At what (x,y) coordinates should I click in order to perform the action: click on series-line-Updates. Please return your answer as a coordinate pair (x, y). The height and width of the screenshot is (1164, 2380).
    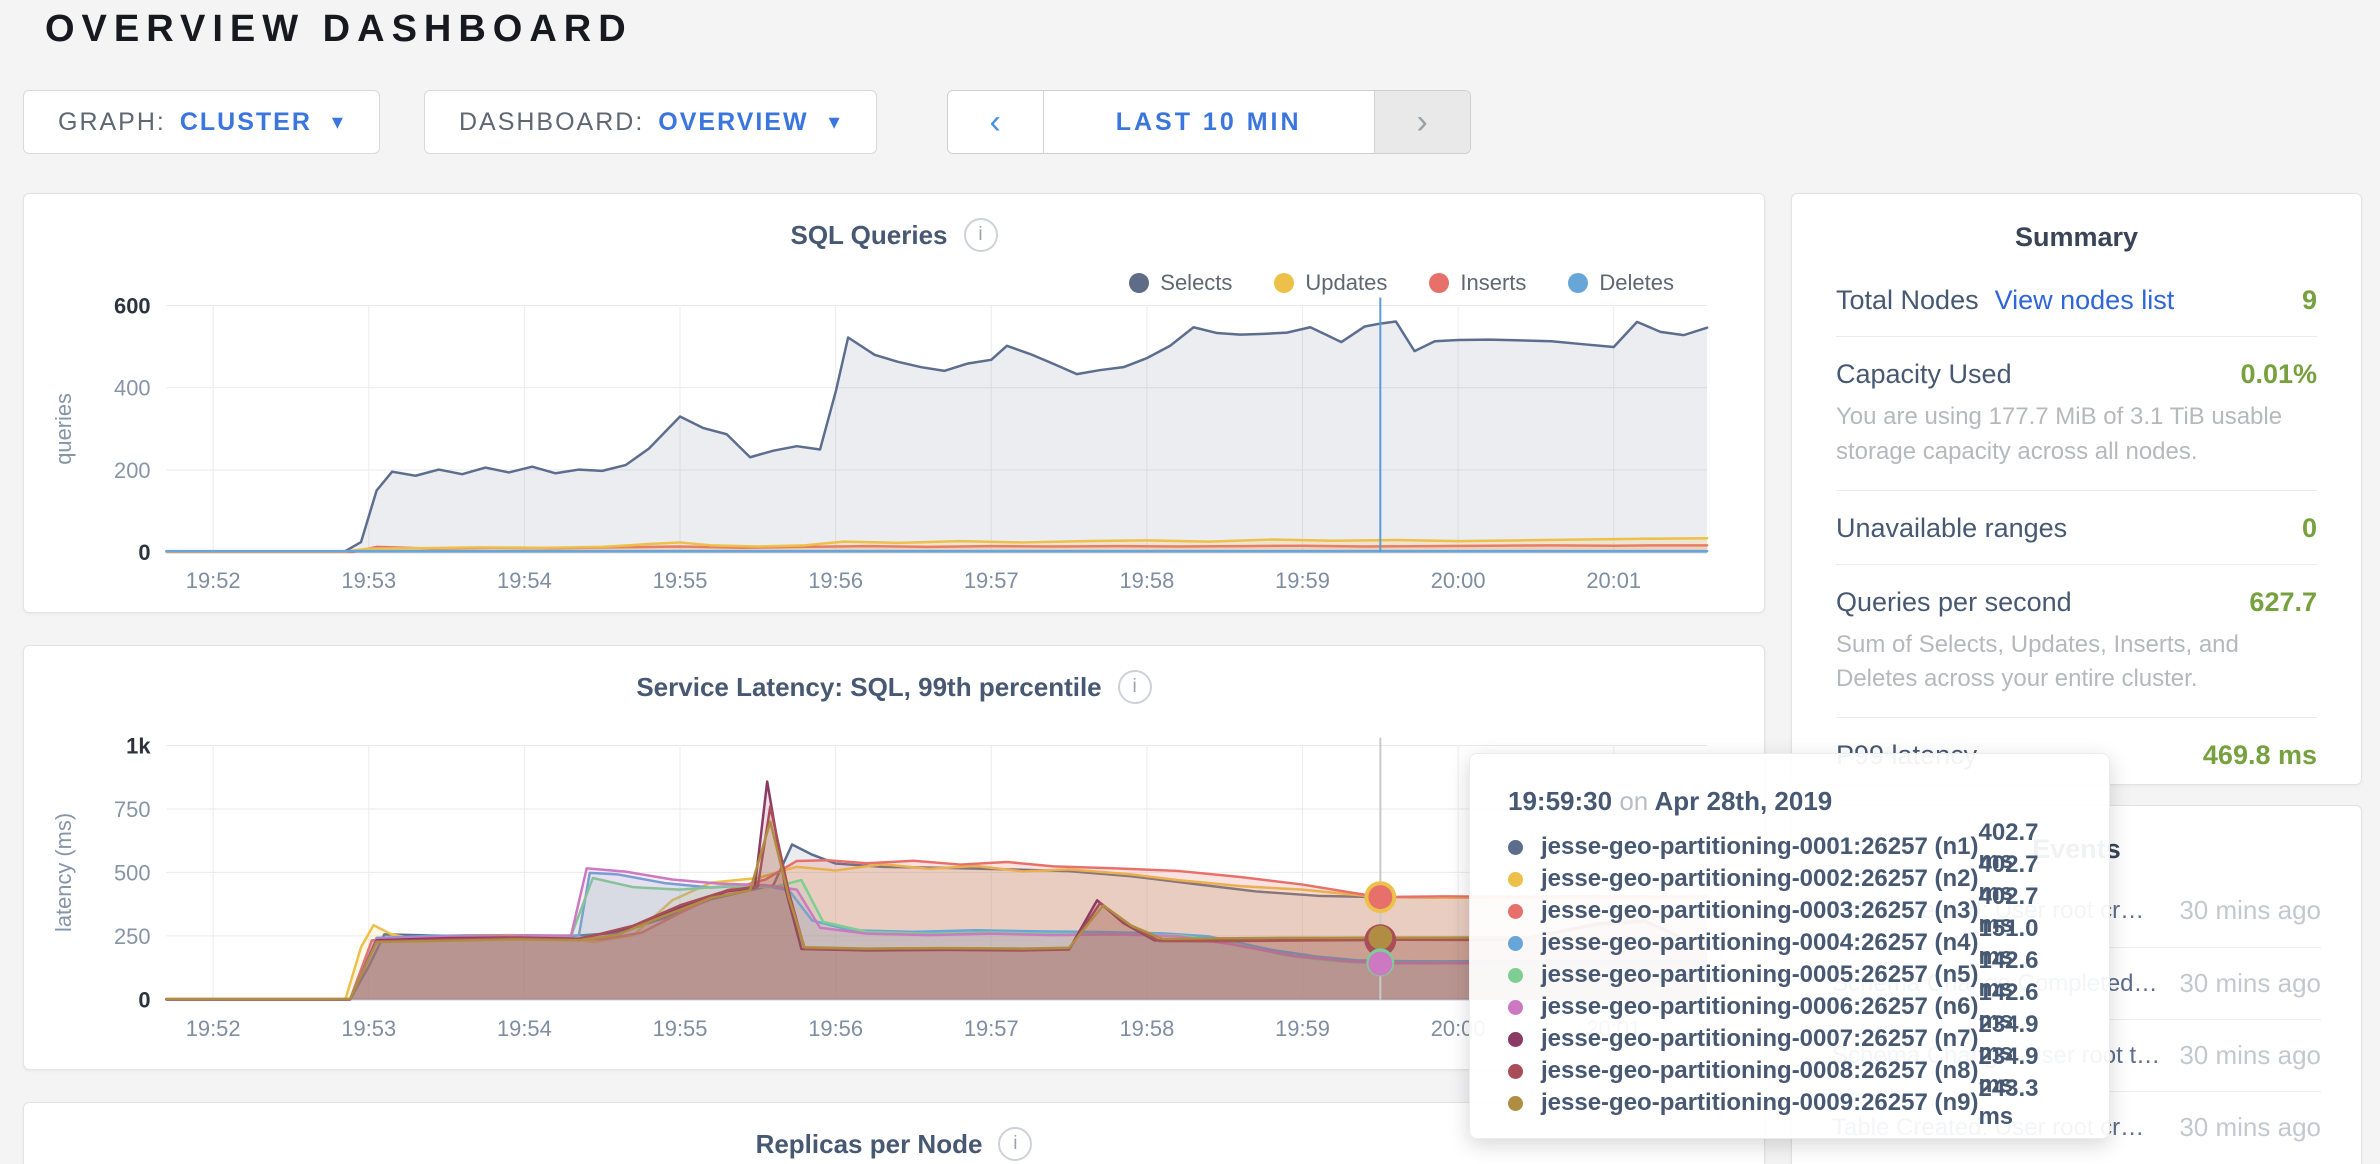
    Looking at the image, I should click on (937, 545).